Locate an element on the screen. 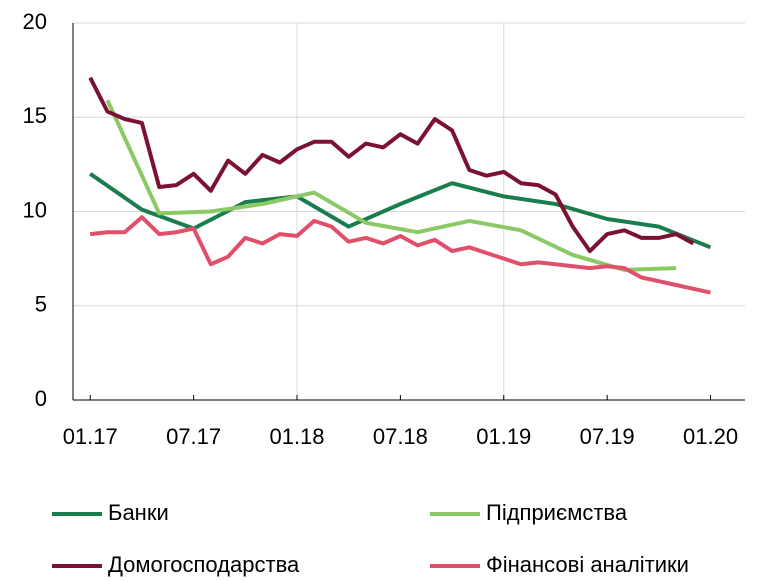 This screenshot has height=581, width=763. y-tick-label: 20 is located at coordinates (35, 21).